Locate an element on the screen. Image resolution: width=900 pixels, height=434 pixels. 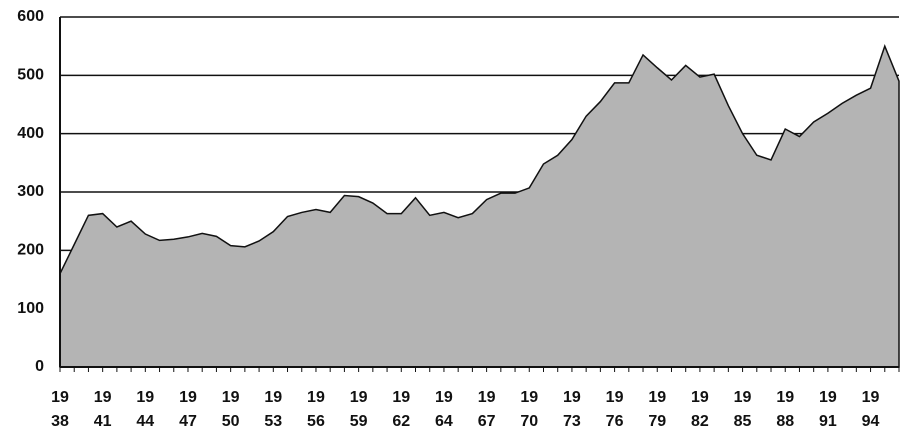
x-tick-label: 19 73 is located at coordinates (572, 409).